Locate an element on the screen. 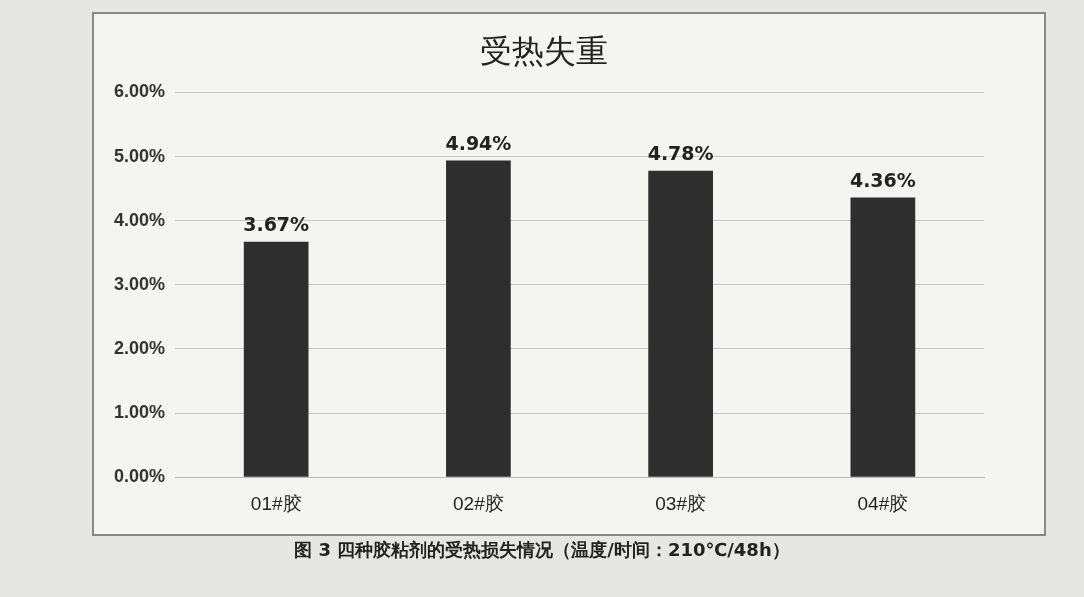  data-label: 4.36% is located at coordinates (882, 180).